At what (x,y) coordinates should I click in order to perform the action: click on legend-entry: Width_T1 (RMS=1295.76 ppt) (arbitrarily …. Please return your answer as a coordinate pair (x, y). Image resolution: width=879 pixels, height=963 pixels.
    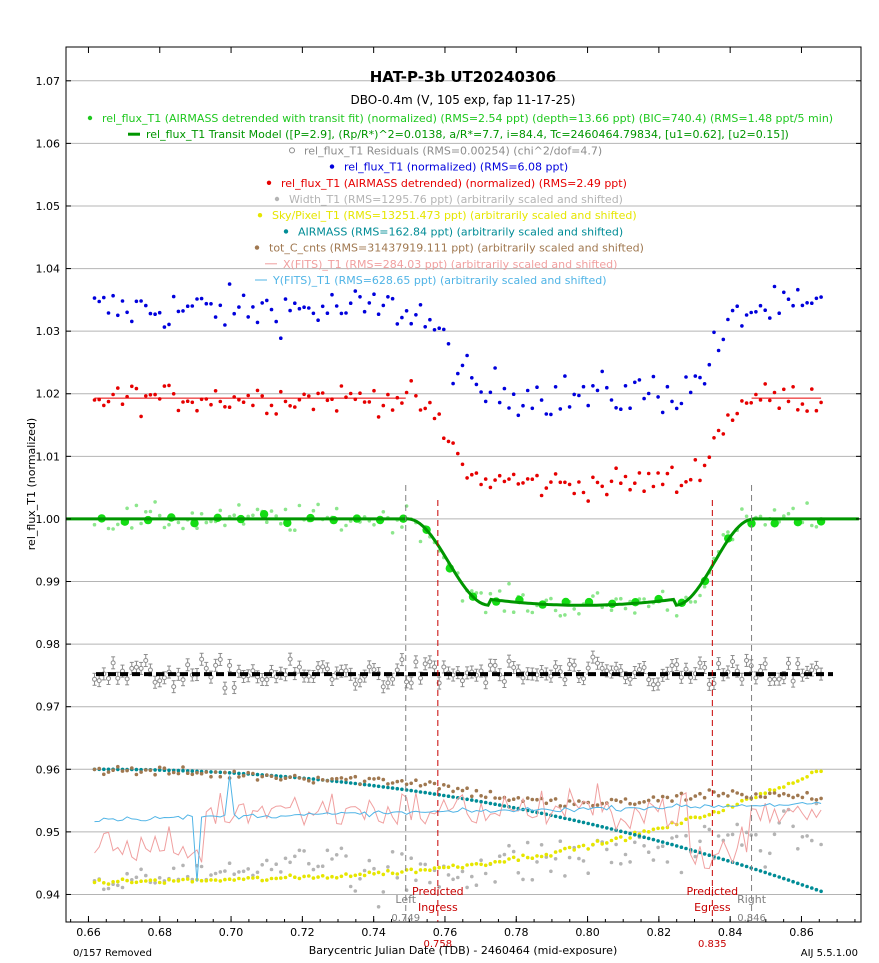
    Looking at the image, I should click on (456, 199).